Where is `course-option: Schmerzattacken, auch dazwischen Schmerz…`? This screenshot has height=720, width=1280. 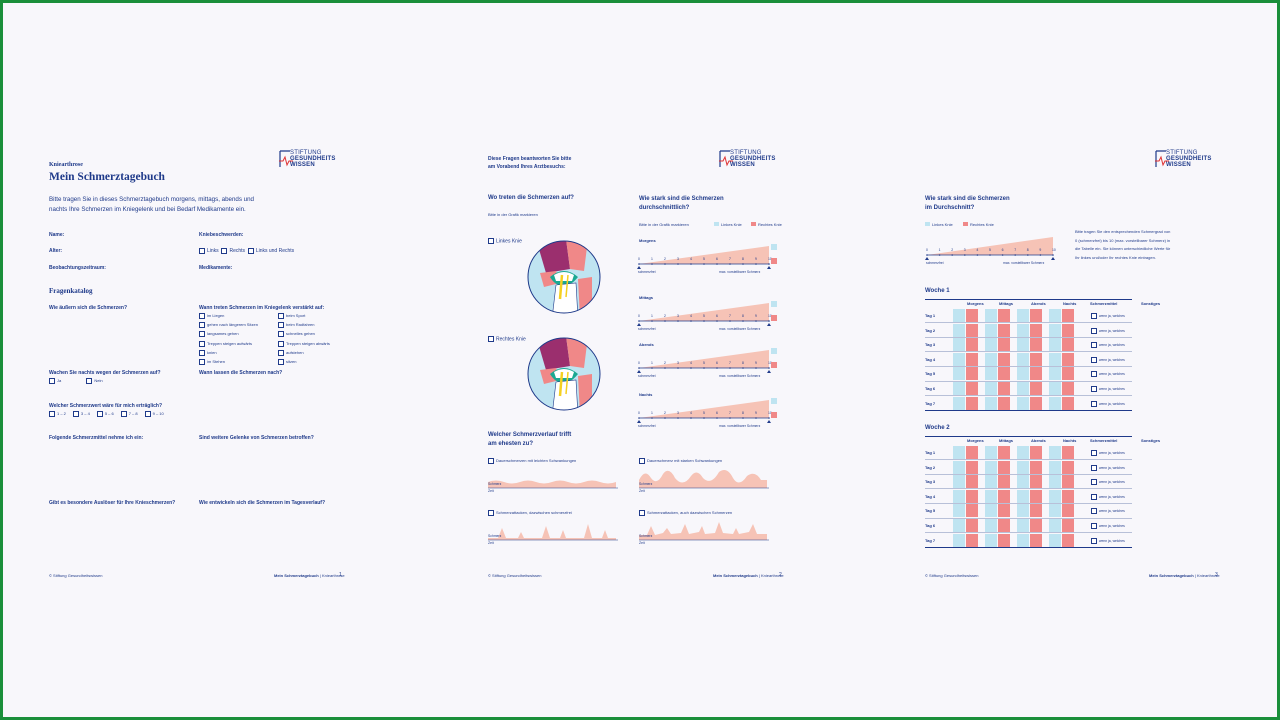 course-option: Schmerzattacken, auch dazwischen Schmerz… is located at coordinates (685, 513).